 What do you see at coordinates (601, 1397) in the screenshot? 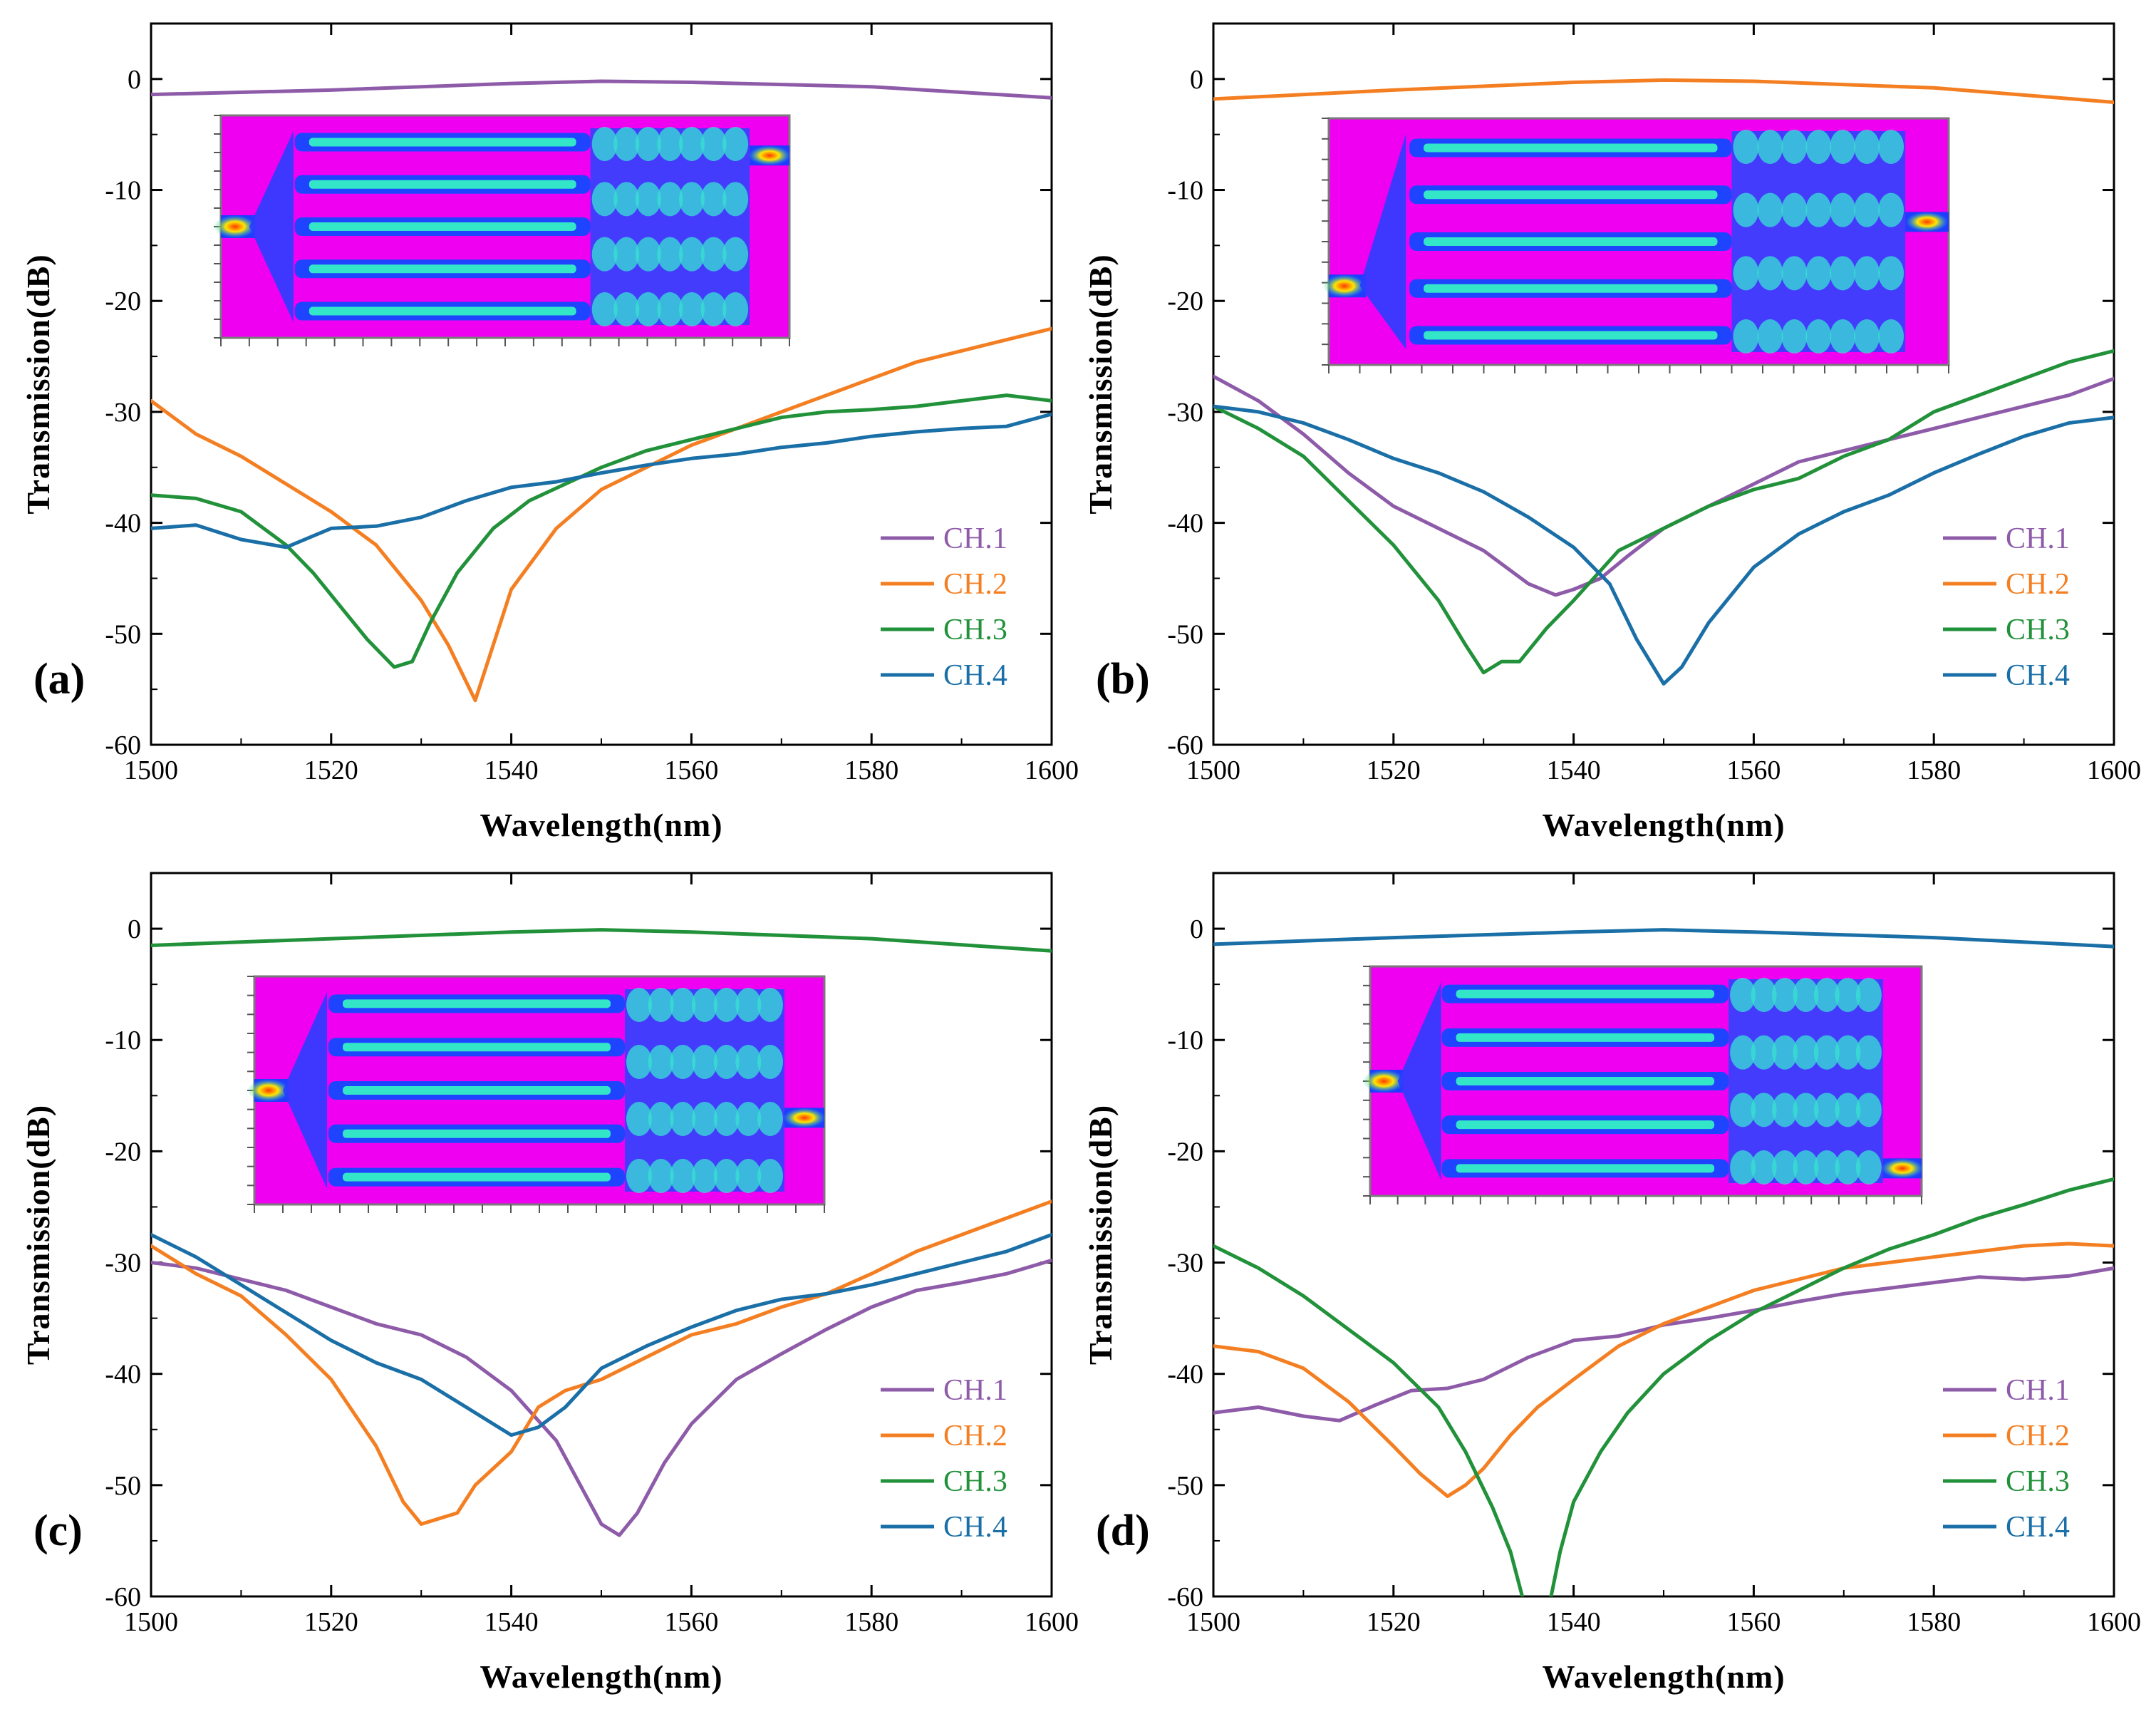
I see `series-line-ch1` at bounding box center [601, 1397].